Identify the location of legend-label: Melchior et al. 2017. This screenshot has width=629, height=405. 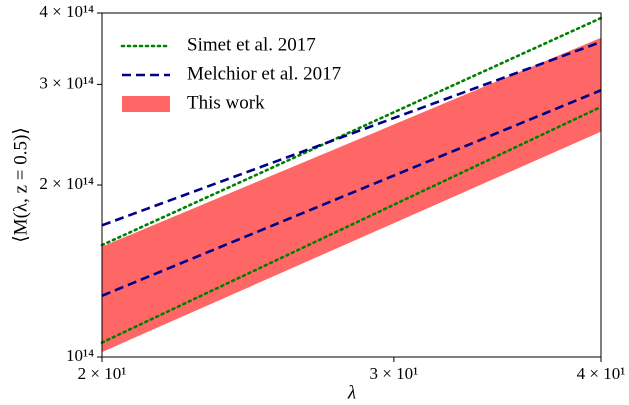
(264, 73).